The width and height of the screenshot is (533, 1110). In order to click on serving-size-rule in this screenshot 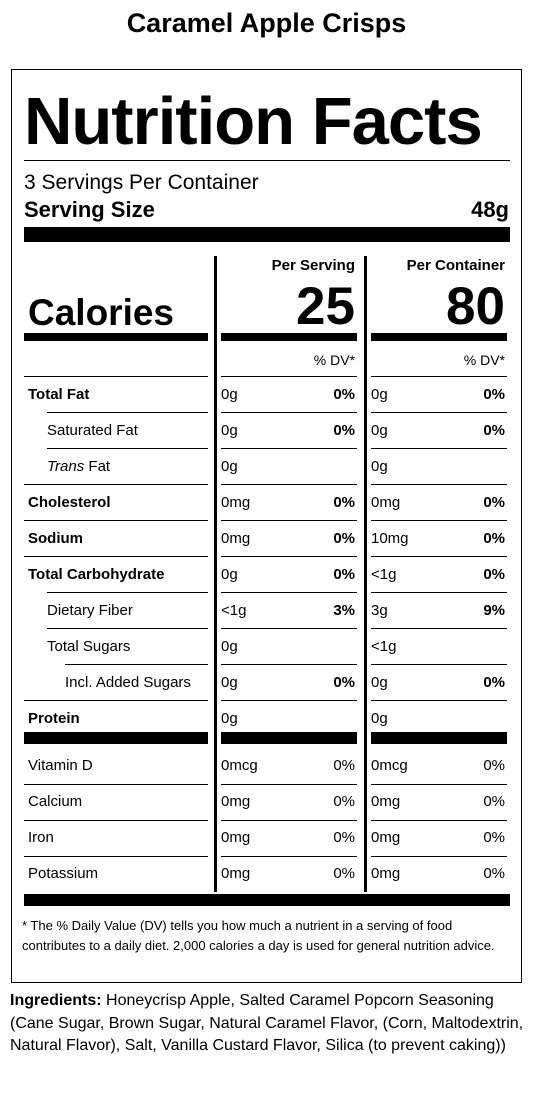, I will do `click(267, 234)`.